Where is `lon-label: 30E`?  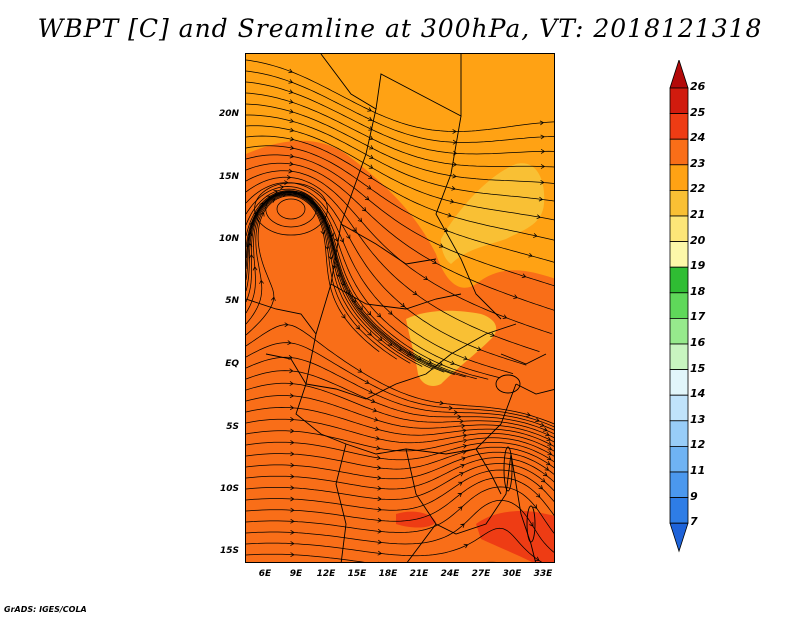
lon-label: 30E is located at coordinates (512, 574).